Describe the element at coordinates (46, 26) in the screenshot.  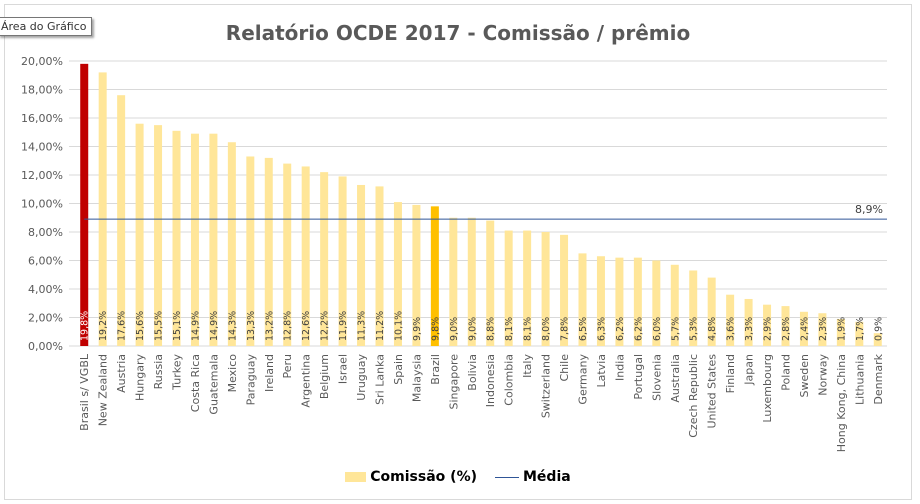
I see `chart-area-tooltip: Área do Gráfico` at that location.